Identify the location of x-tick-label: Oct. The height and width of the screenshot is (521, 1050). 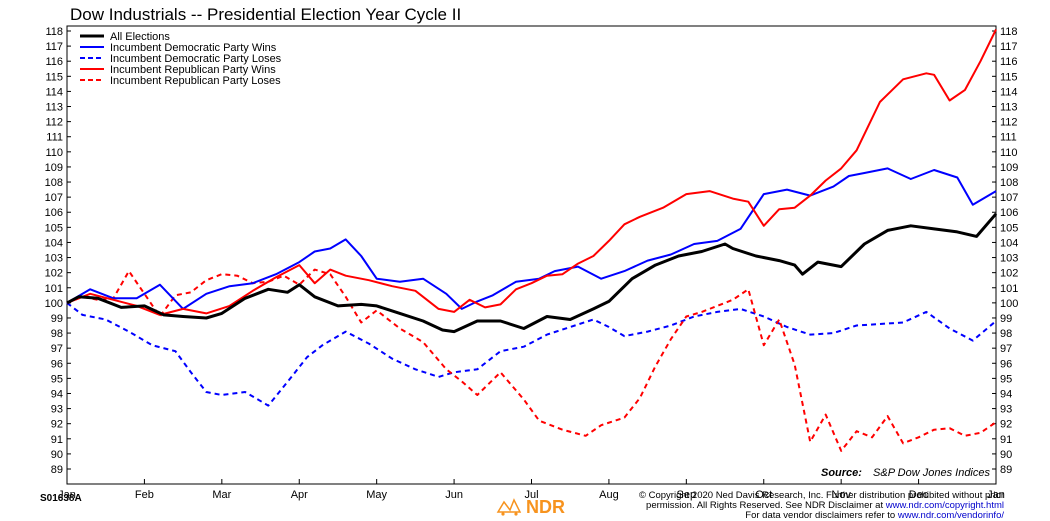
(763, 495).